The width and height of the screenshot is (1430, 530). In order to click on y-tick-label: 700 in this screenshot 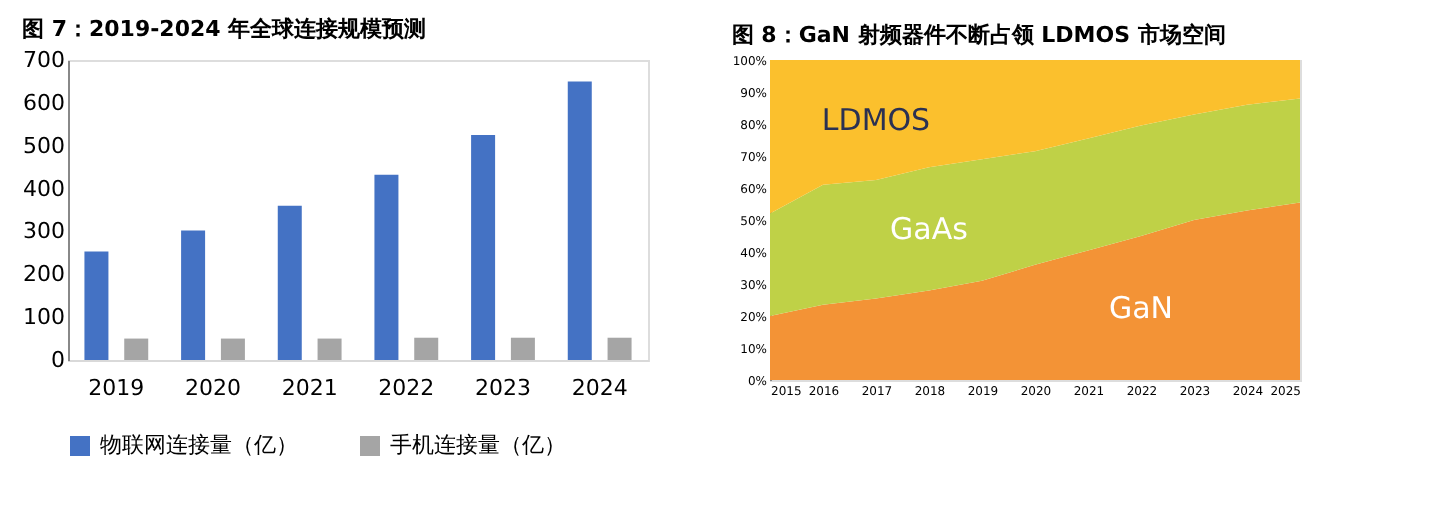, I will do `click(44, 60)`.